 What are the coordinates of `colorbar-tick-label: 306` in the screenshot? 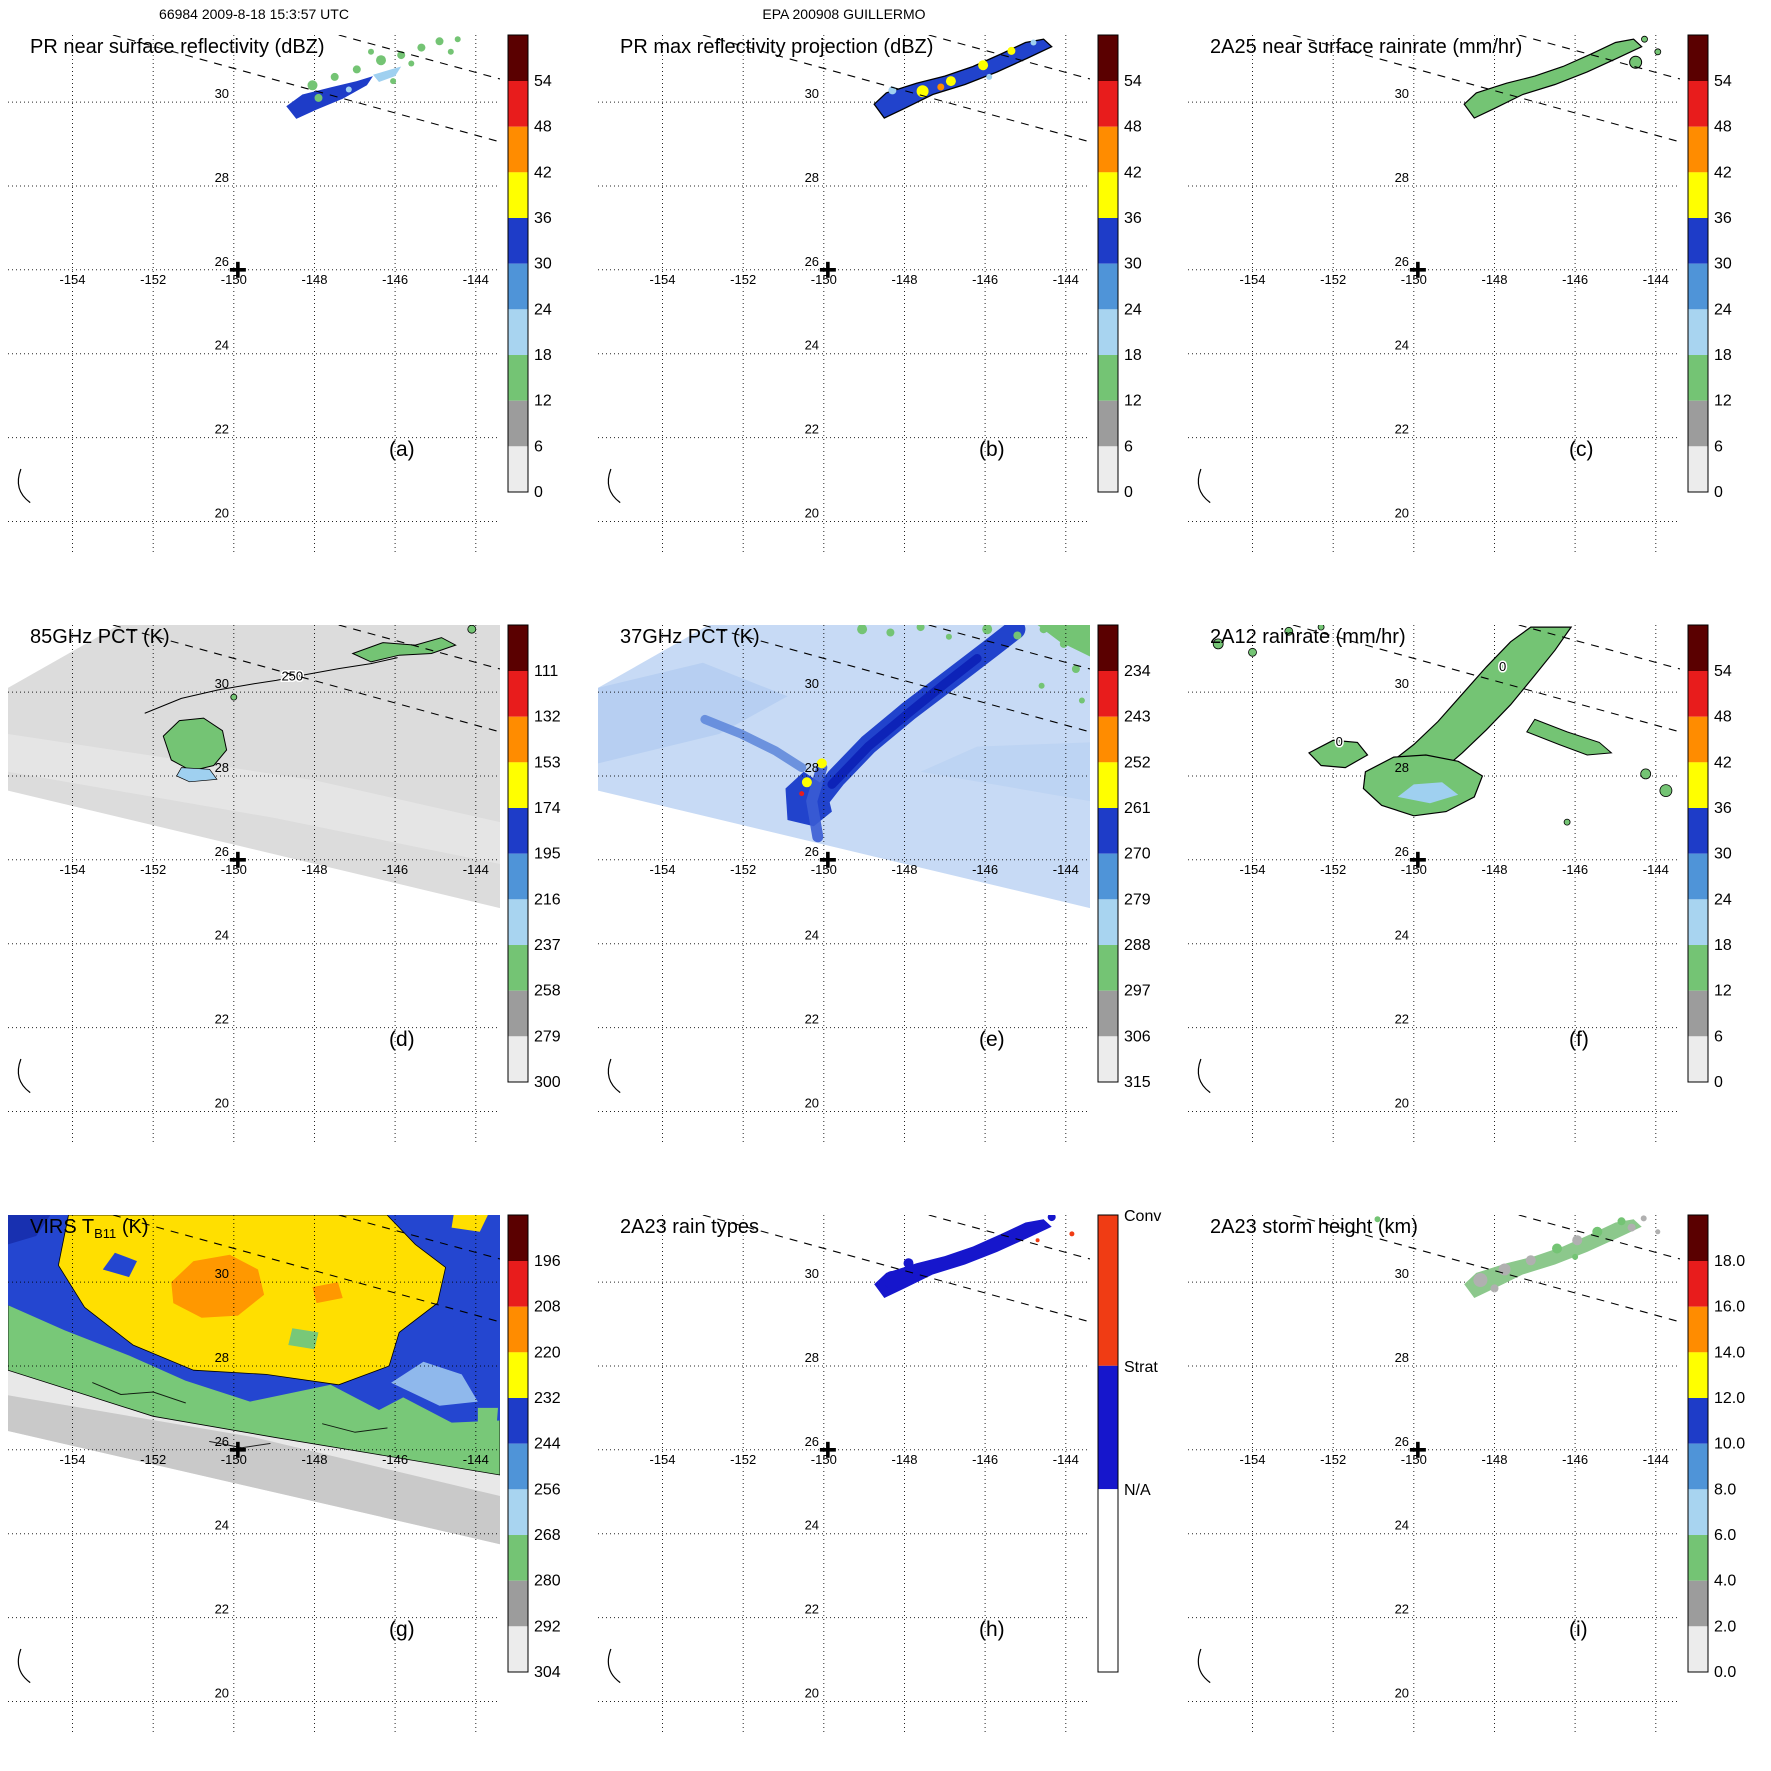 It's located at (1137, 1036).